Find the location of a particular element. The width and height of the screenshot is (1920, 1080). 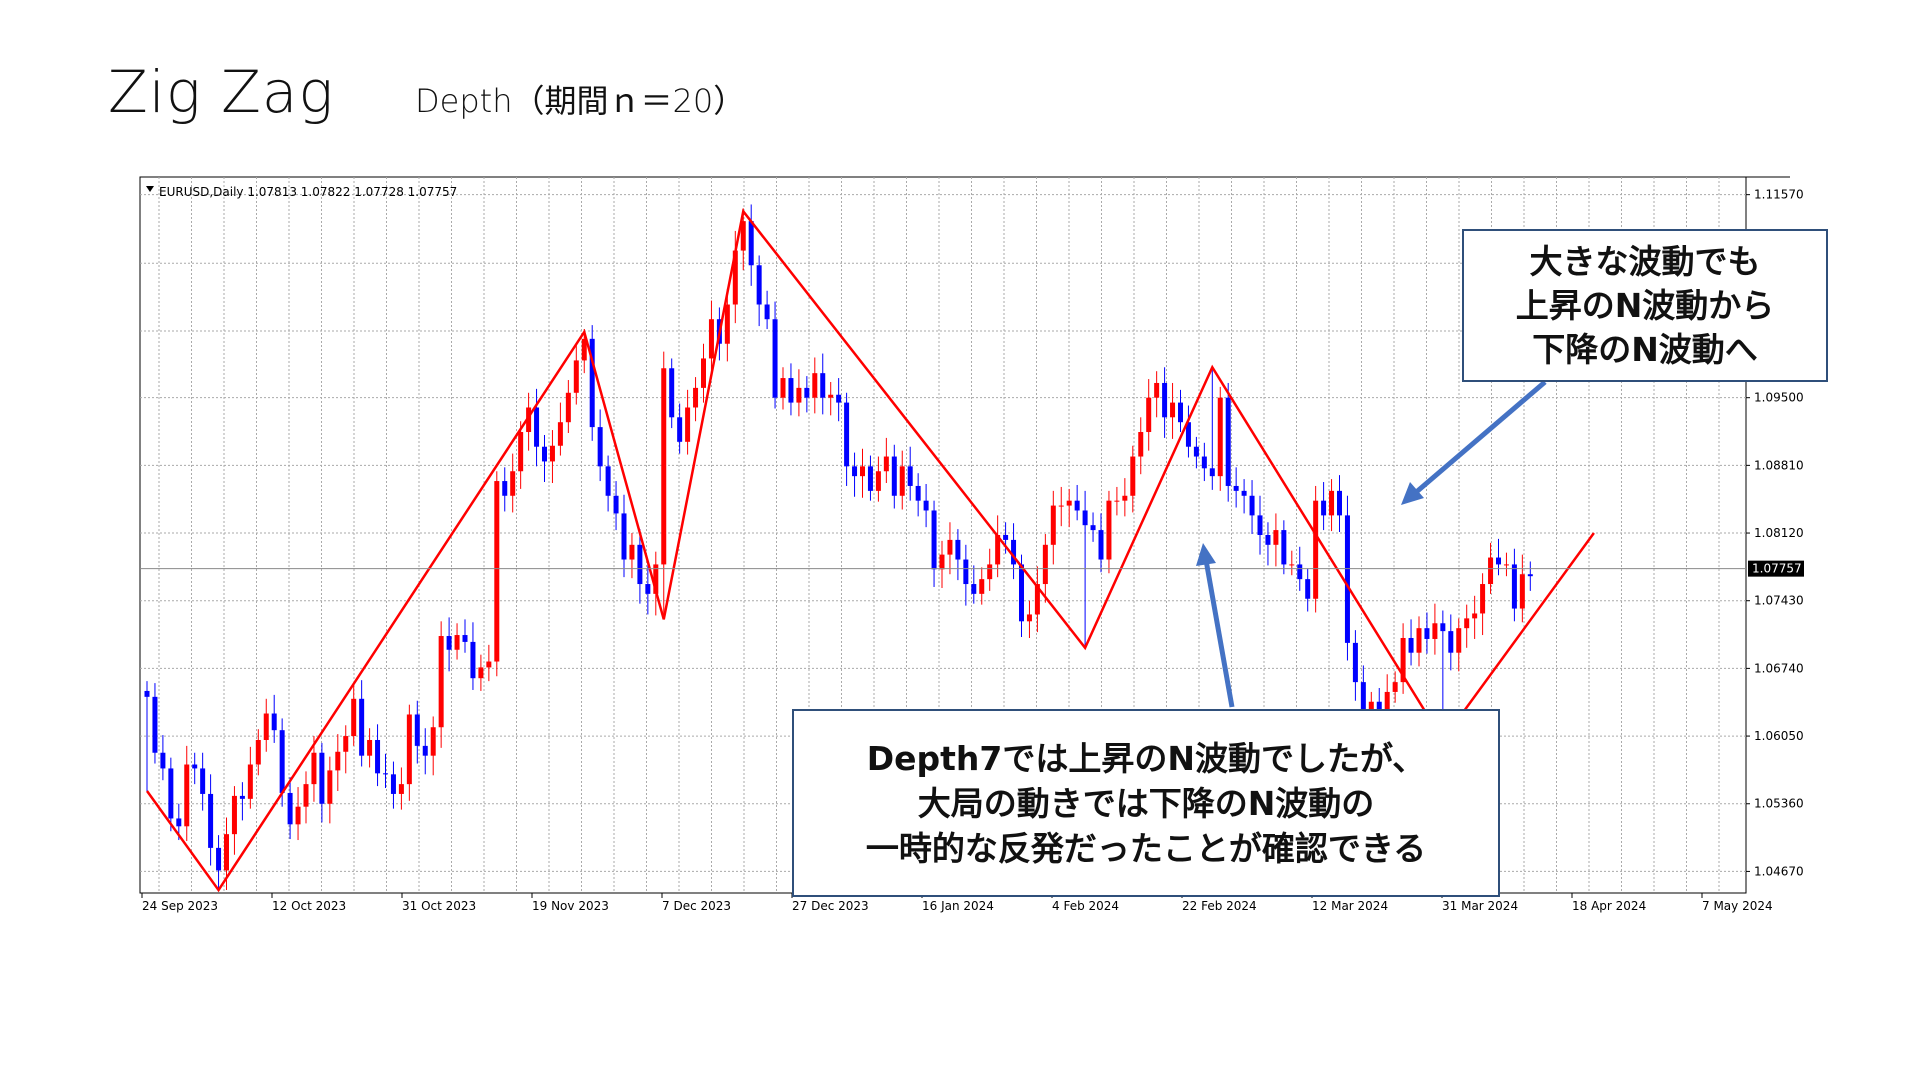

callout-top-line-2: 上昇のN波動から is located at coordinates (1645, 305).